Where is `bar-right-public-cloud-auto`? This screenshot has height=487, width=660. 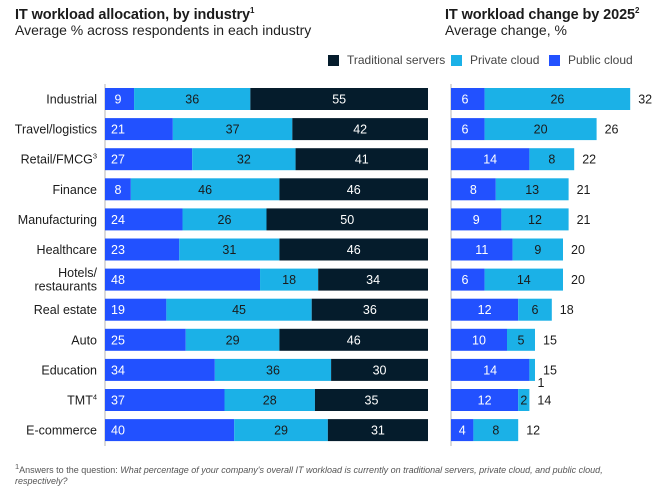 bar-right-public-cloud-auto is located at coordinates (479, 339).